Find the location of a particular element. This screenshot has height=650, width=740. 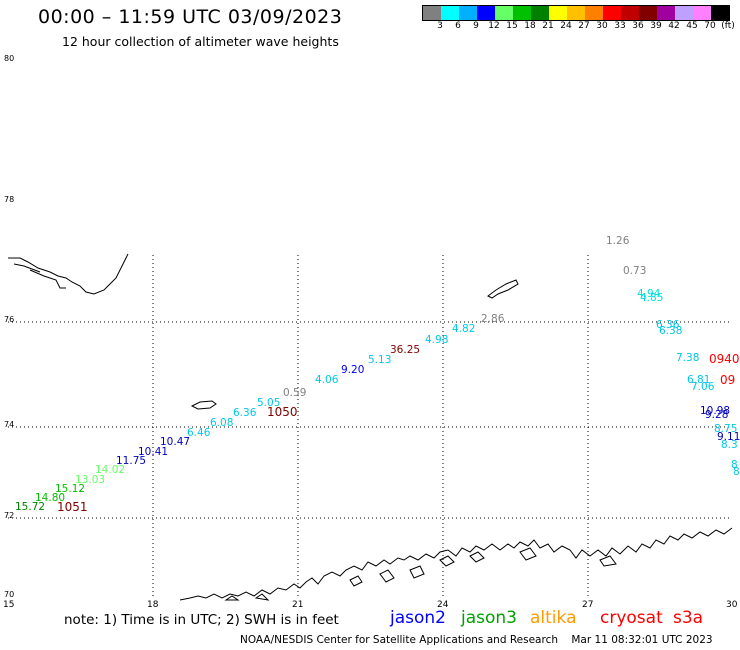

obs-label: 36.25 is located at coordinates (405, 350).